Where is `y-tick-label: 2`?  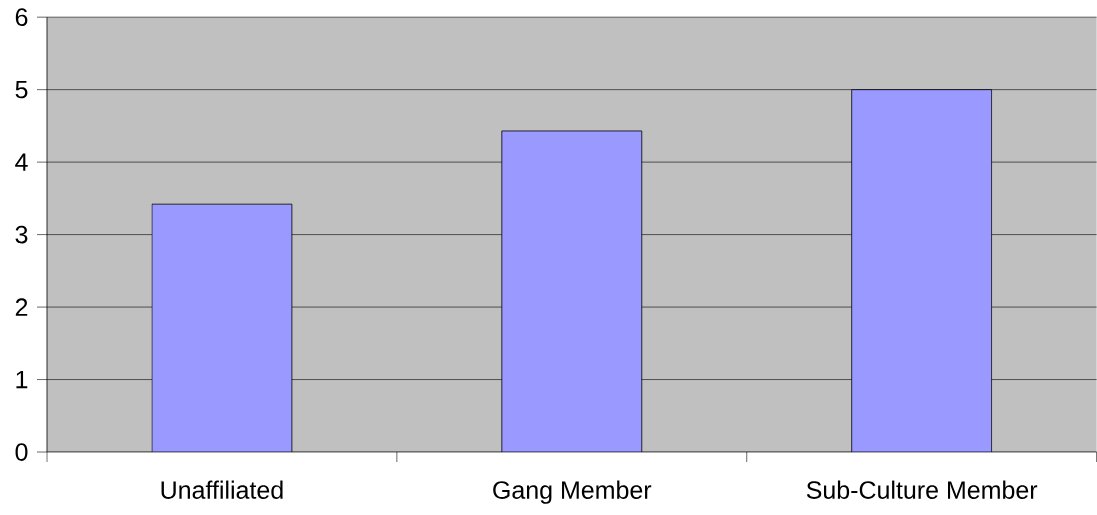
y-tick-label: 2 is located at coordinates (21, 307).